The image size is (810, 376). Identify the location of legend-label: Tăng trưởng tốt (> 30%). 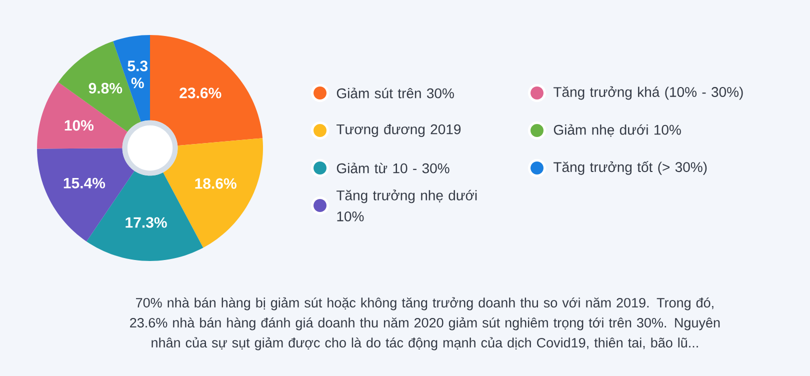
(630, 168).